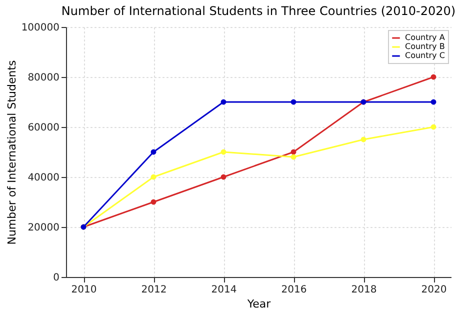  Describe the element at coordinates (425, 46) in the screenshot. I see `legend-label: Country B` at that location.